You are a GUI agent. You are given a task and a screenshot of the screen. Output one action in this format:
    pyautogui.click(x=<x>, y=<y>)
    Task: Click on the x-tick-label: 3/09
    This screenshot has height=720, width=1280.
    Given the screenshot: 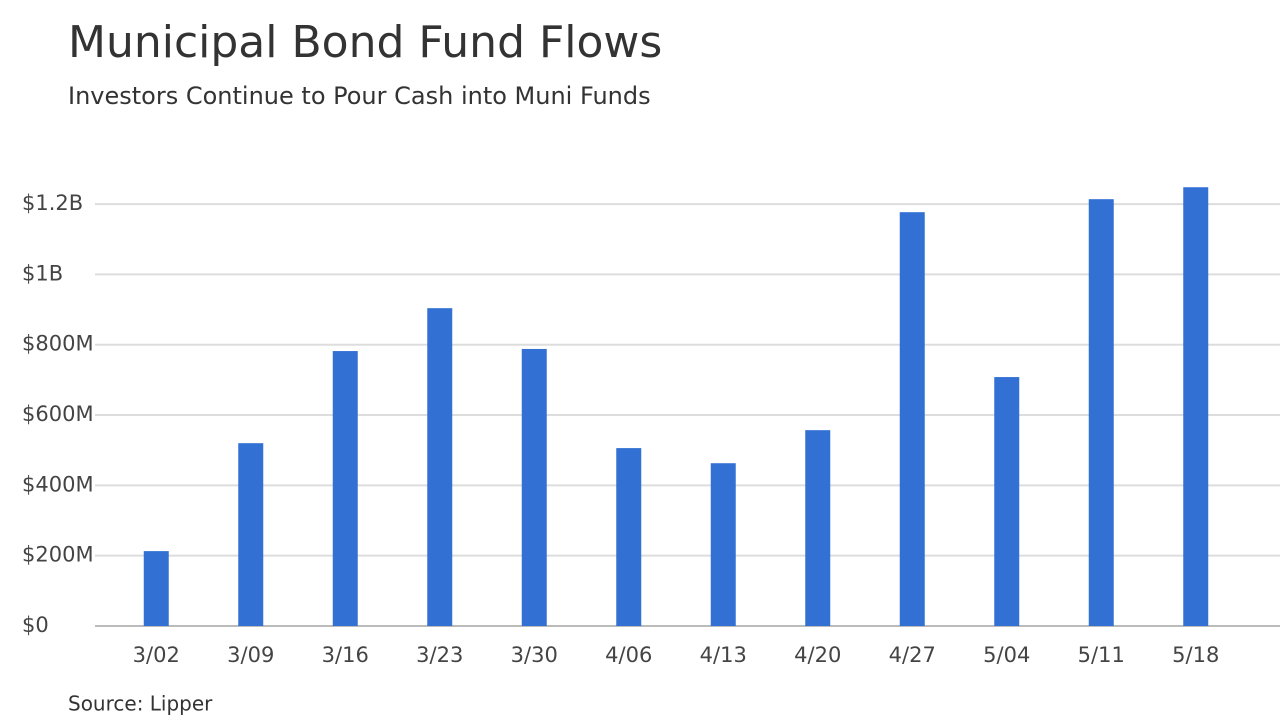 What is the action you would take?
    pyautogui.click(x=250, y=655)
    